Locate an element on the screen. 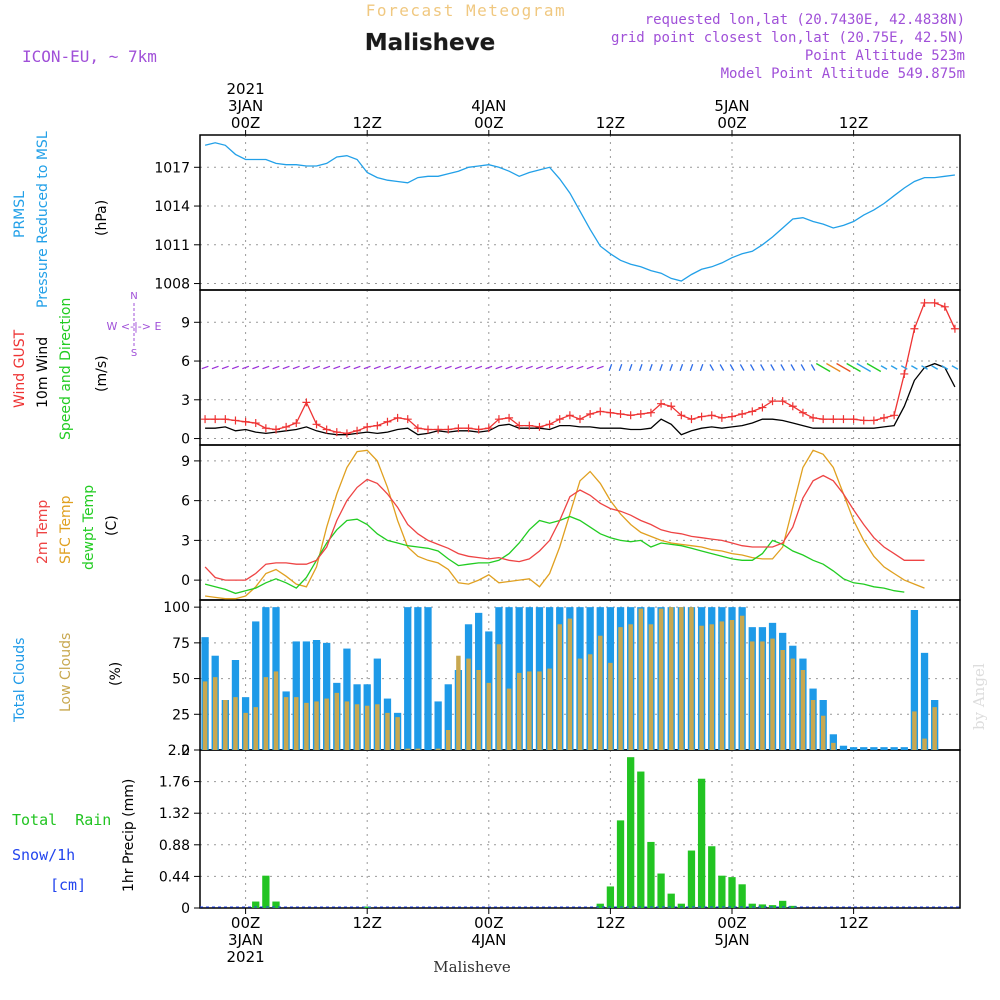 Image resolution: width=1000 pixels, height=1000 pixels. bottom-time-label: 00Z is located at coordinates (245, 923).